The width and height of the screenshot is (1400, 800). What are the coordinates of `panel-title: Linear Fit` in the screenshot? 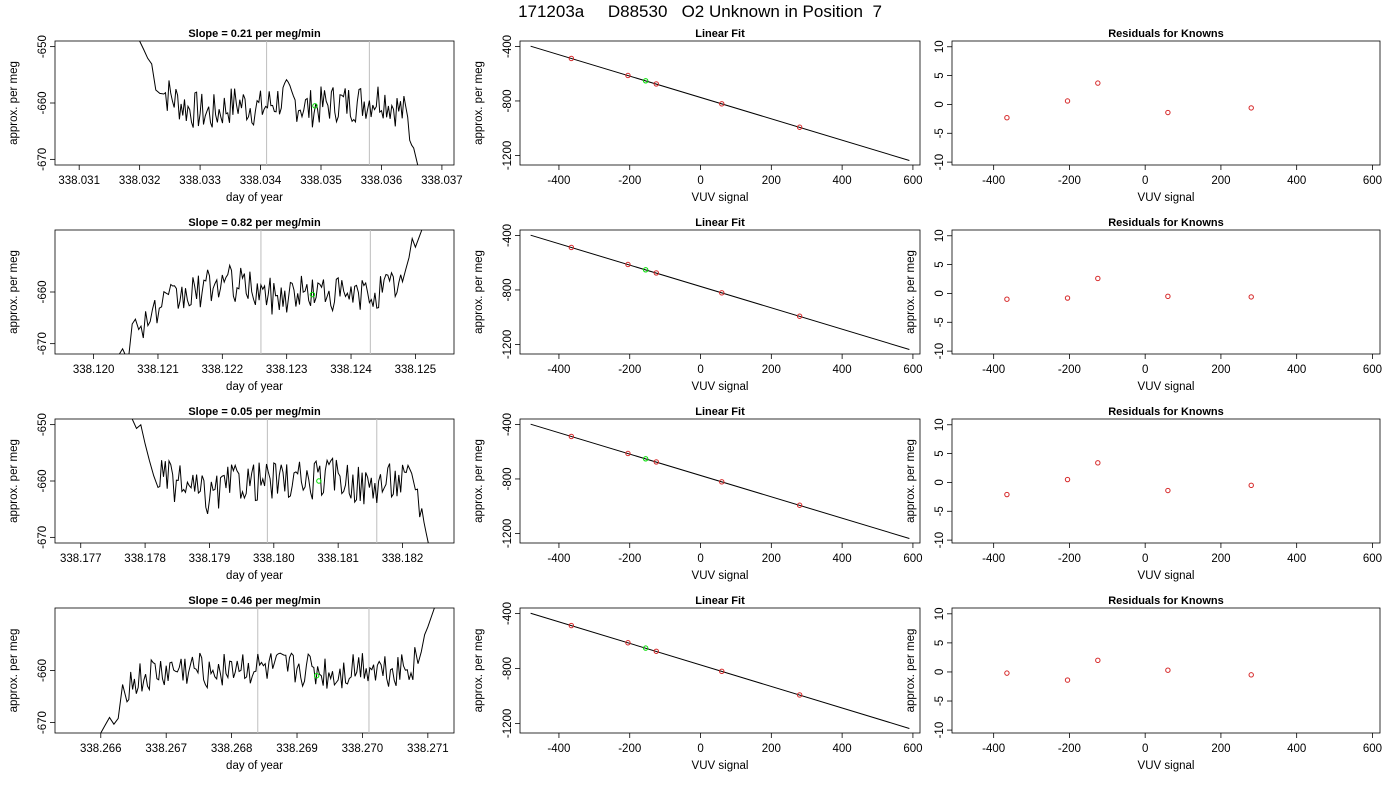 It's located at (720, 223).